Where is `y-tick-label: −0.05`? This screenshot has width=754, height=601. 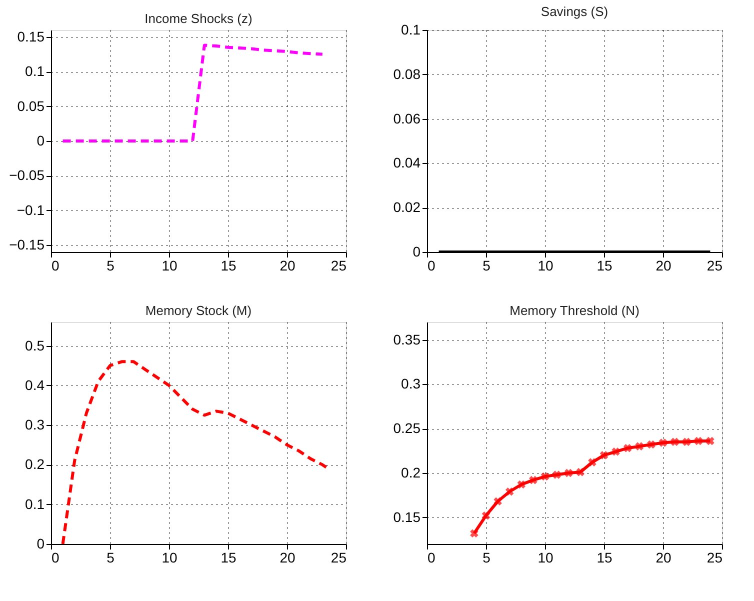
y-tick-label: −0.05 is located at coordinates (27, 175).